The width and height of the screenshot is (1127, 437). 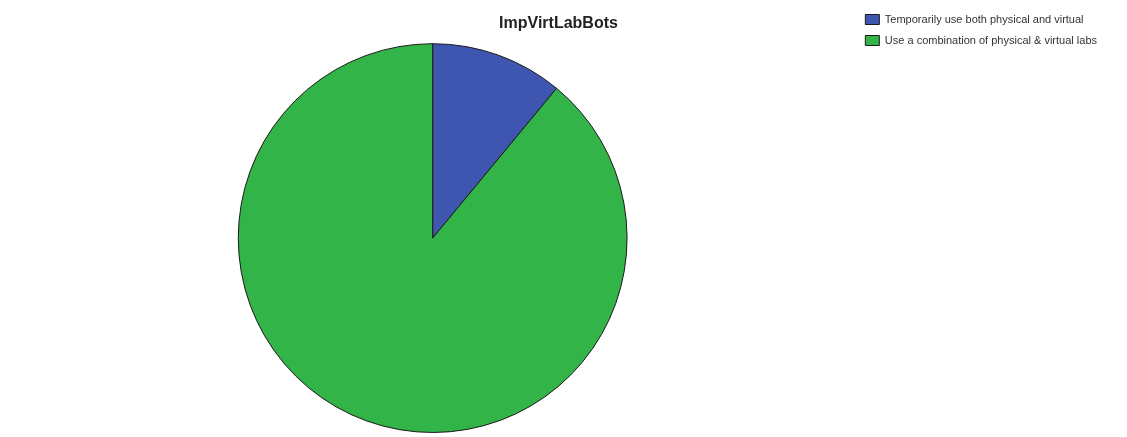 I want to click on chart-title: ImpVirtLabBots, so click(x=559, y=23).